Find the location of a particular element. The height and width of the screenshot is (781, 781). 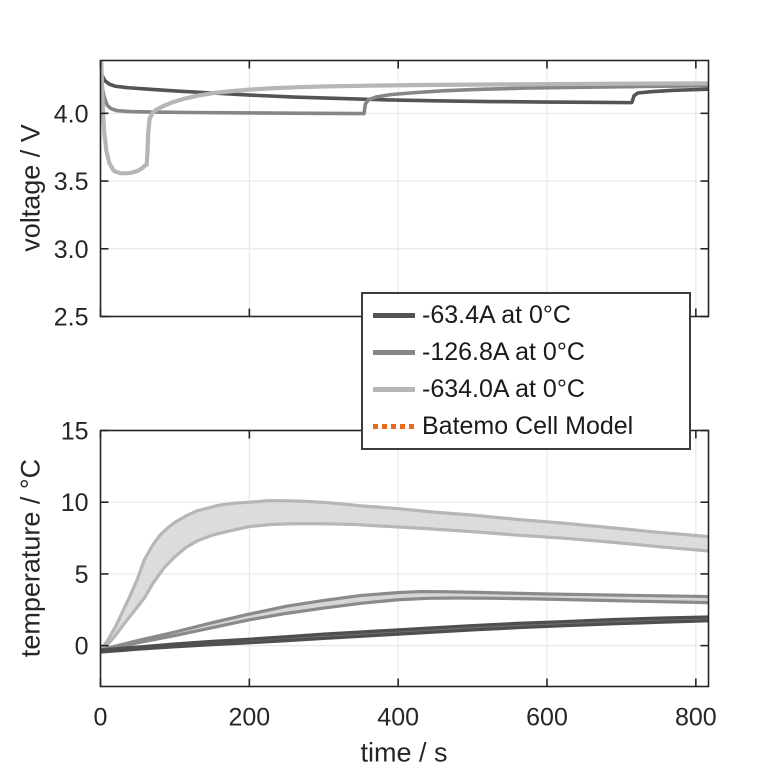

y-tick-label: 15 is located at coordinates (75, 432).